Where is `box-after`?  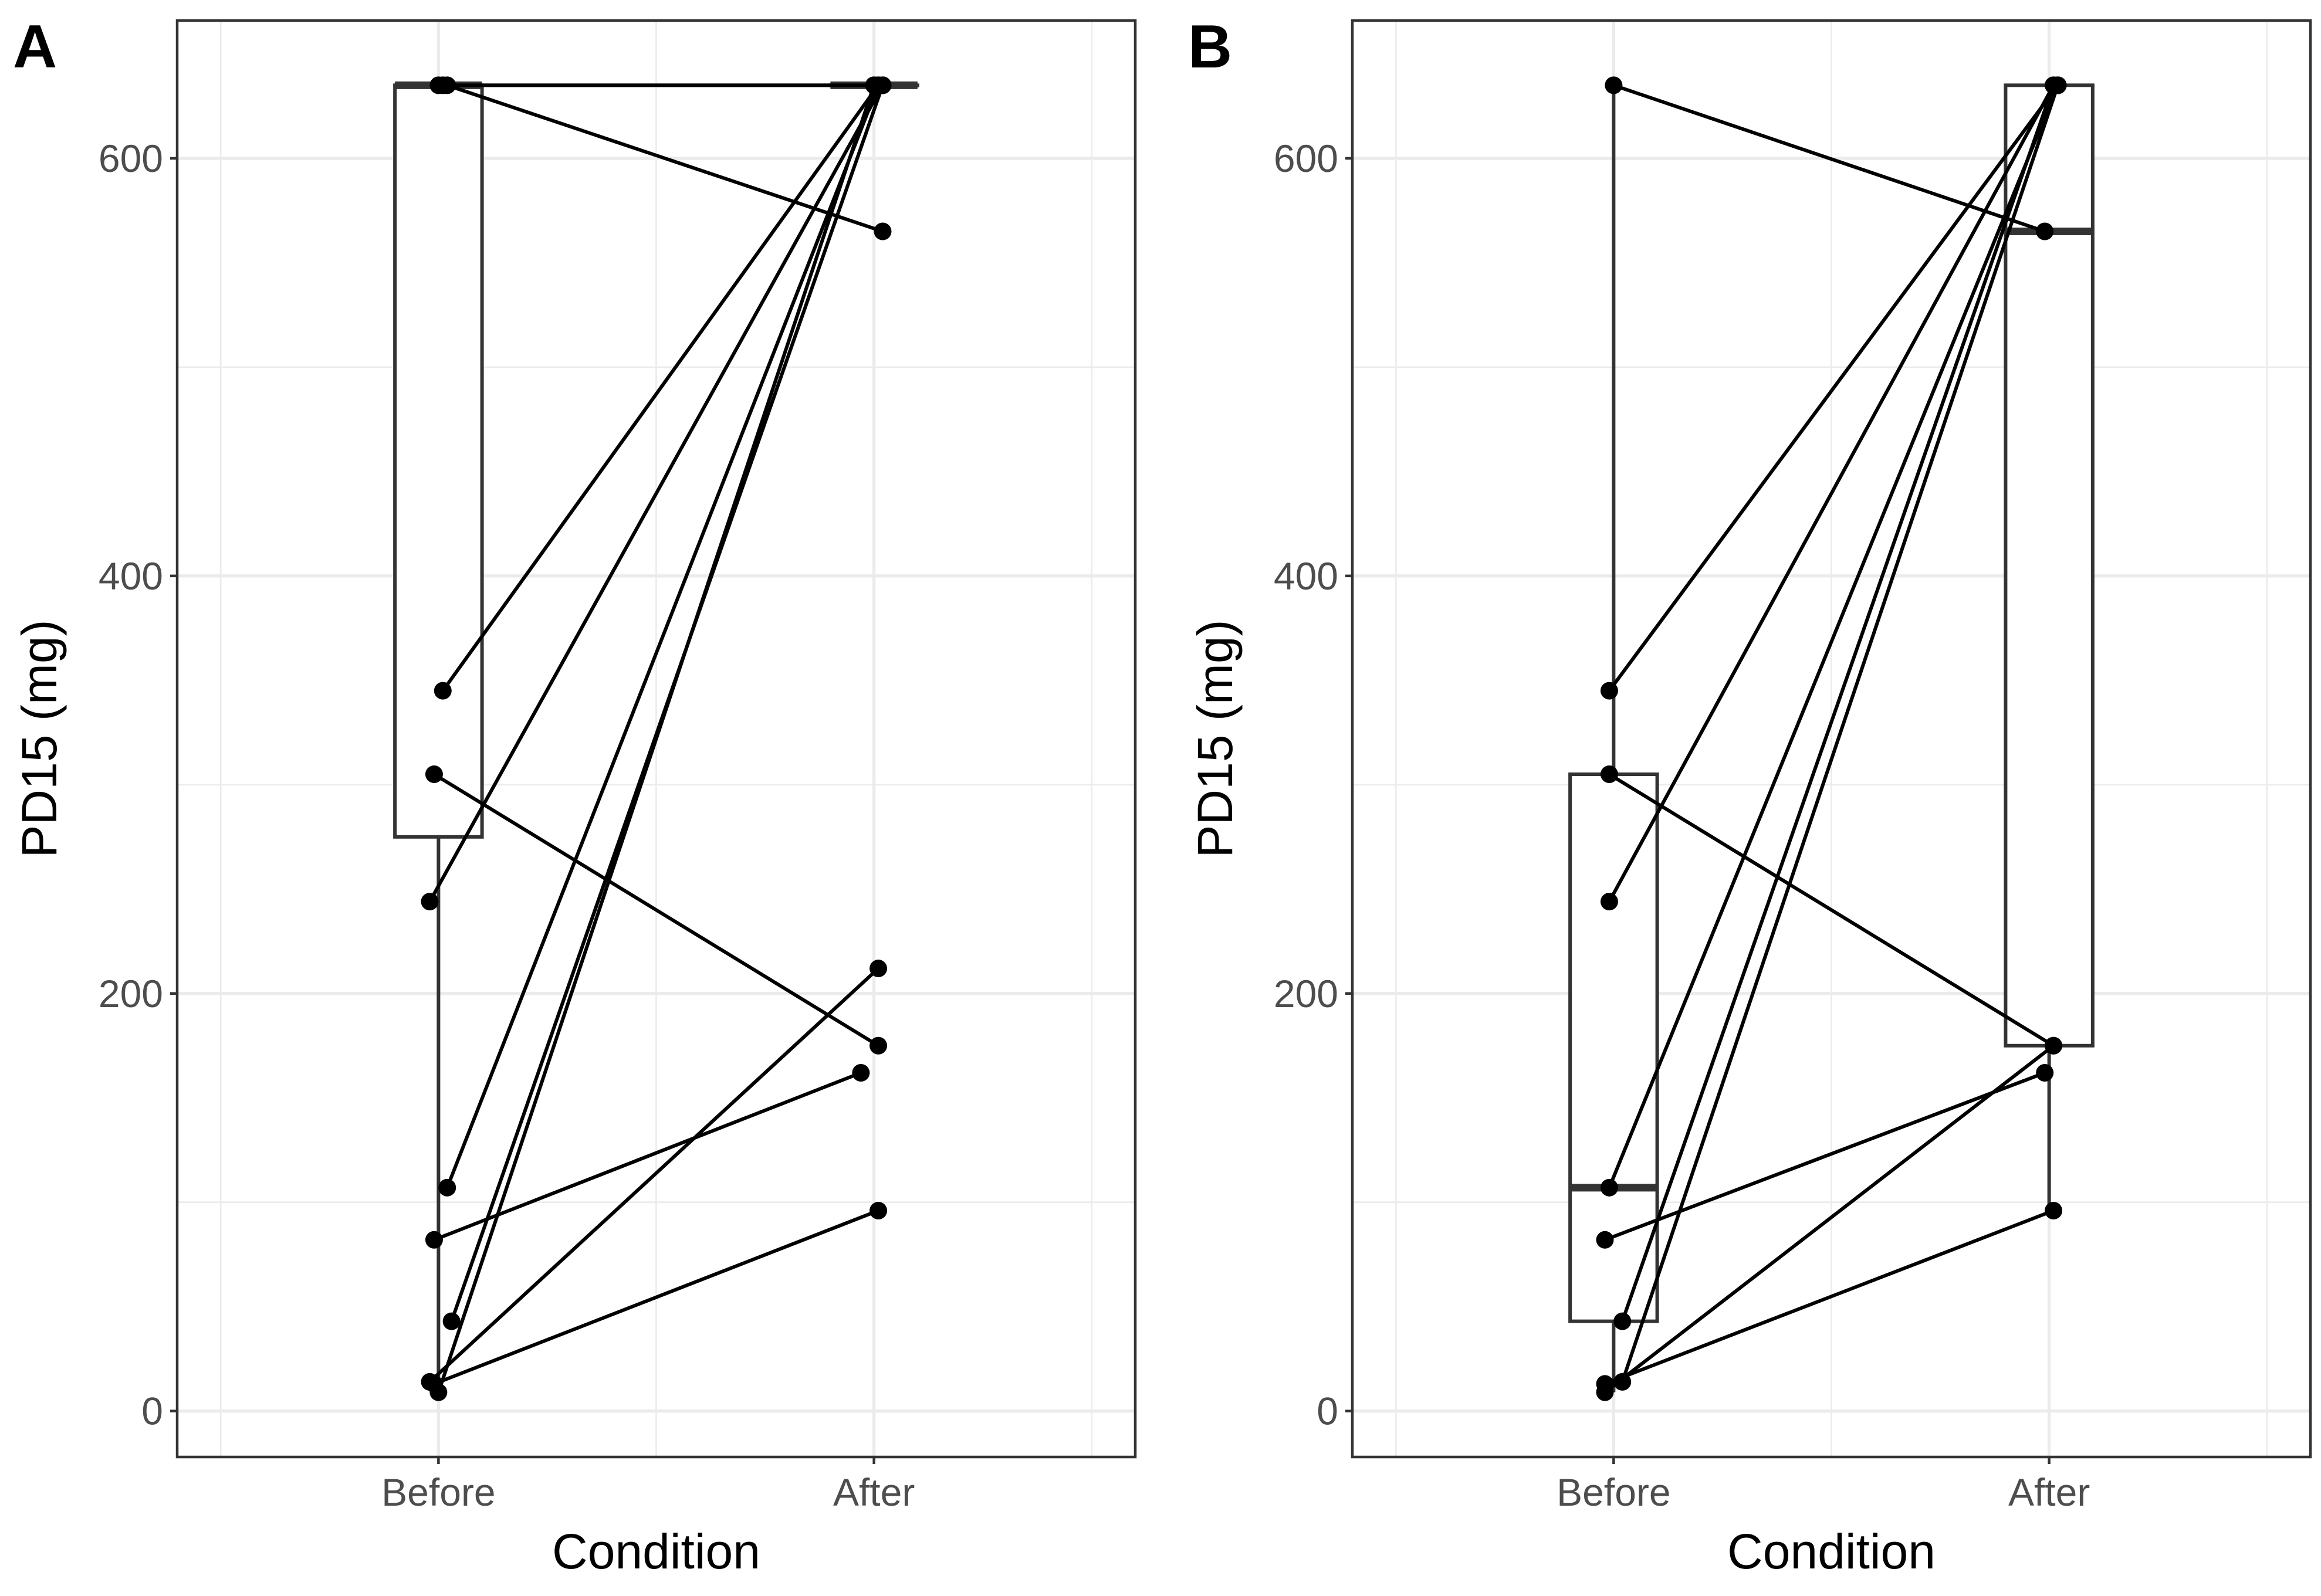 box-after is located at coordinates (2049, 565).